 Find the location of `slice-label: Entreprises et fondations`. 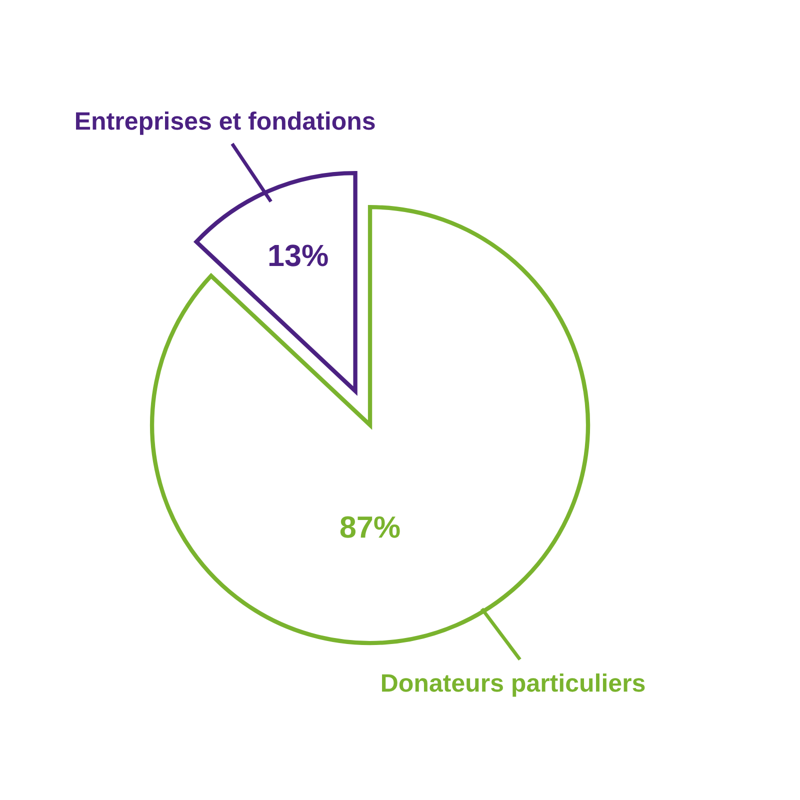

slice-label: Entreprises et fondations is located at coordinates (225, 123).